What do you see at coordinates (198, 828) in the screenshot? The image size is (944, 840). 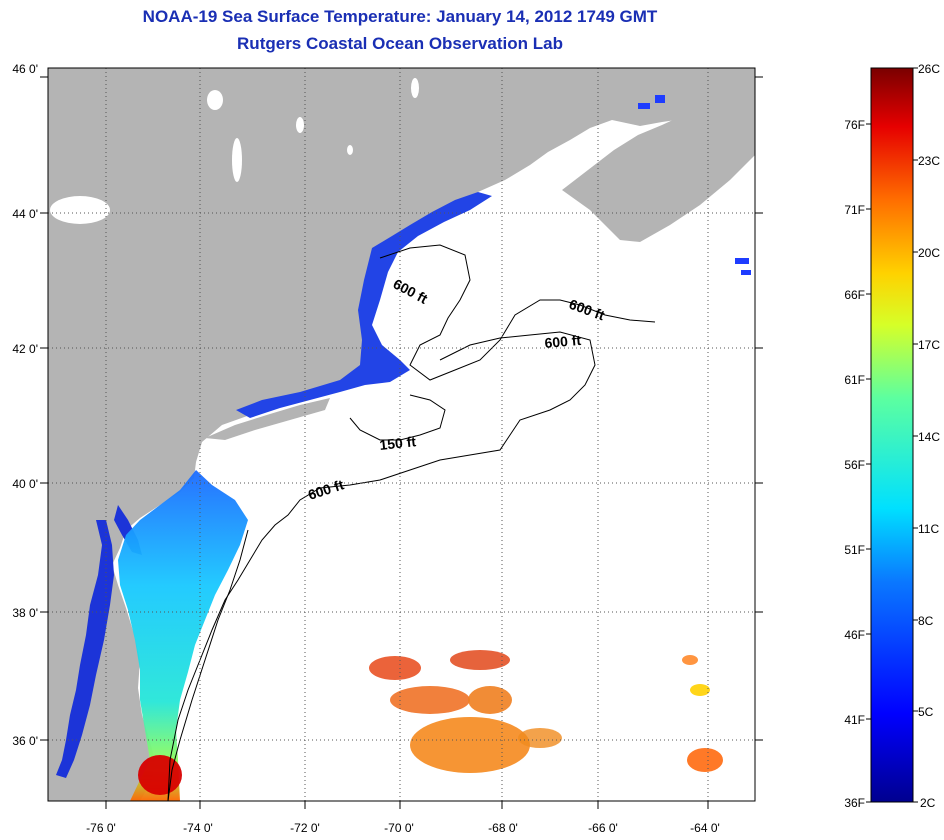 I see `lon-label: -74 0'` at bounding box center [198, 828].